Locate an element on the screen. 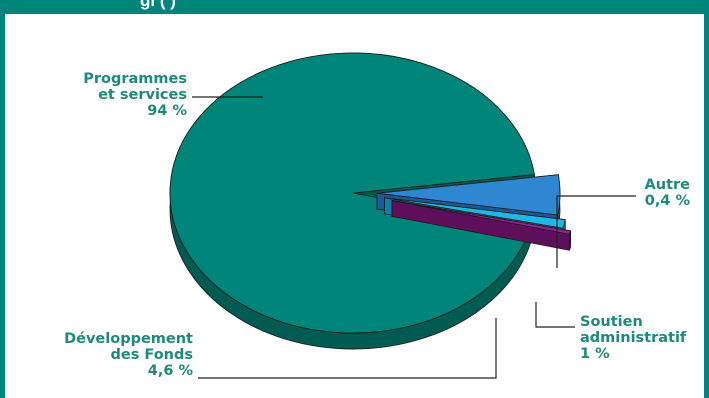 This screenshot has height=398, width=709. slice-label-soutien-administratif-0: Soutien is located at coordinates (611, 322).